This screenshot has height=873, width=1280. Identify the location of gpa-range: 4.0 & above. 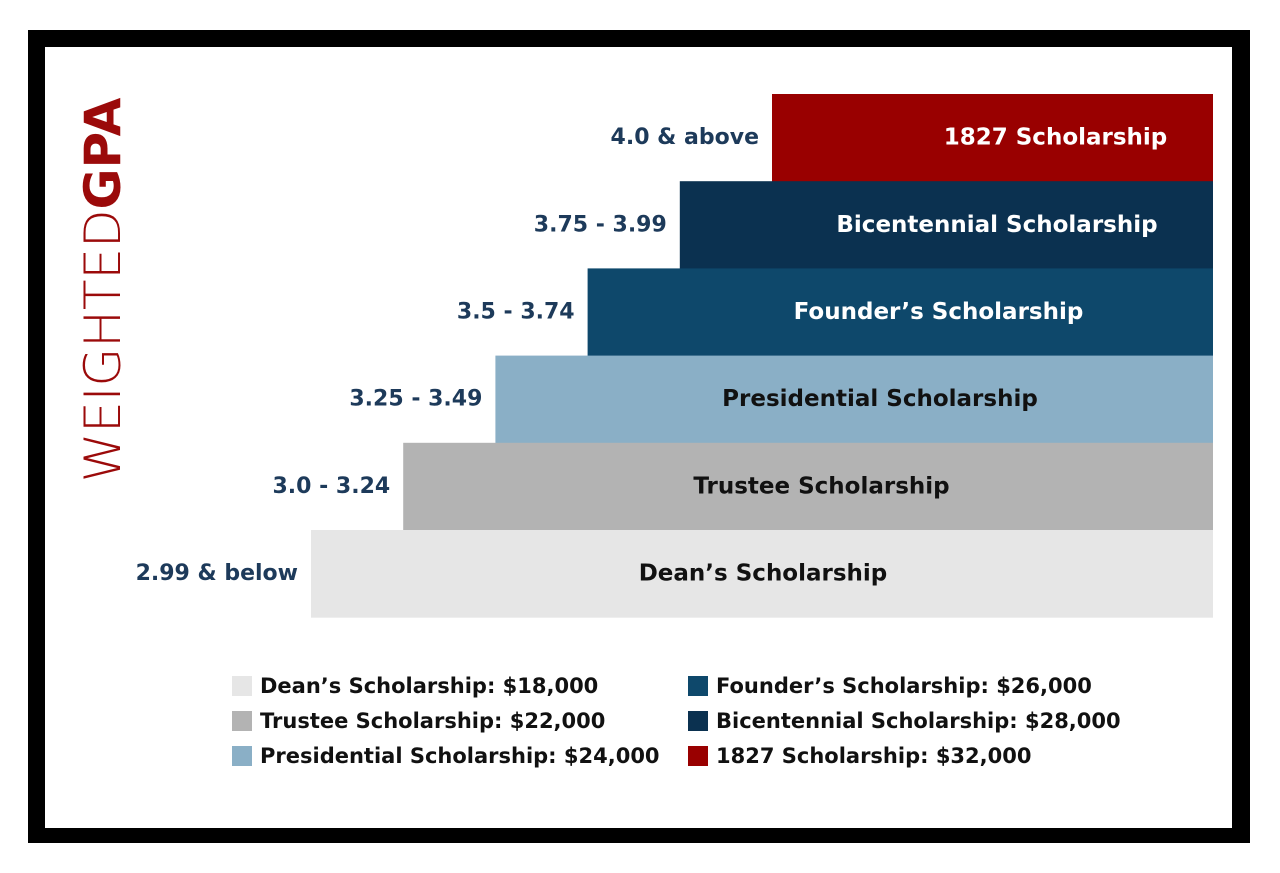
(685, 137).